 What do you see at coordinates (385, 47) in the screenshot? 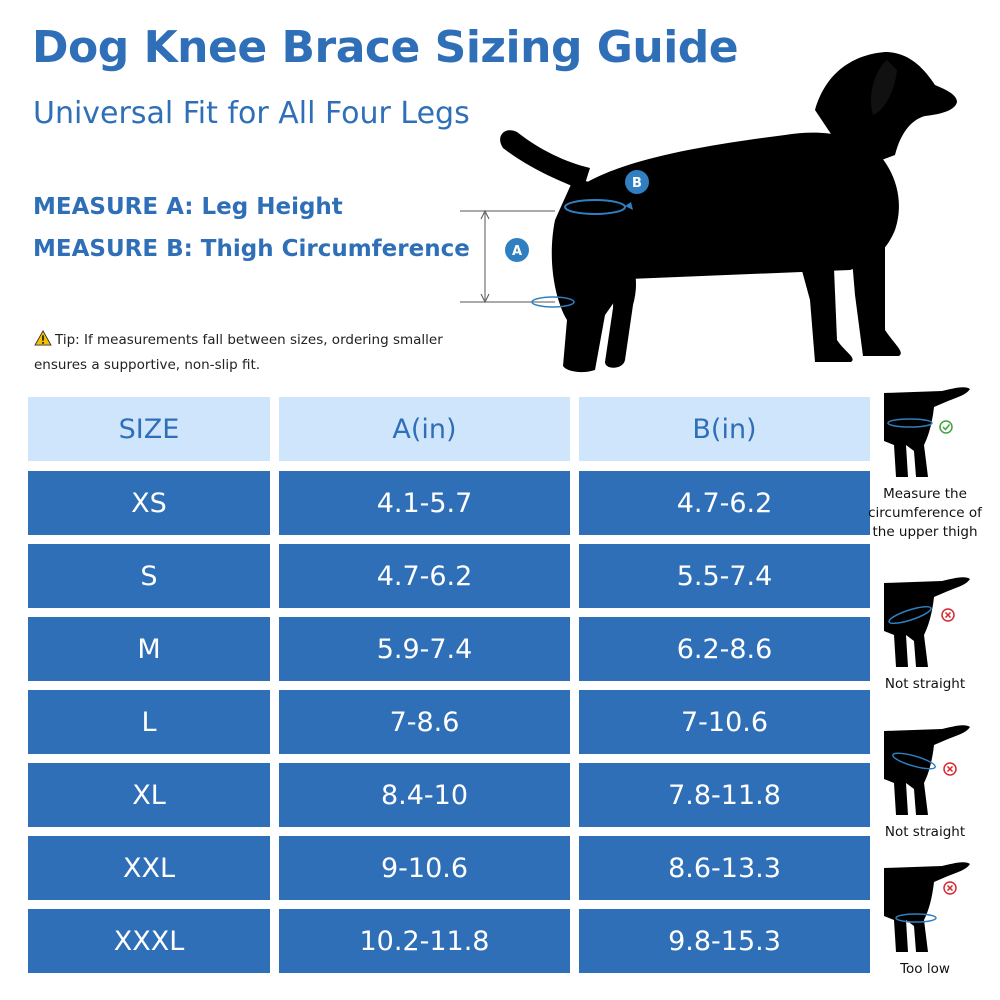
I see `page-title: Dog Knee Brace Sizing Guide` at bounding box center [385, 47].